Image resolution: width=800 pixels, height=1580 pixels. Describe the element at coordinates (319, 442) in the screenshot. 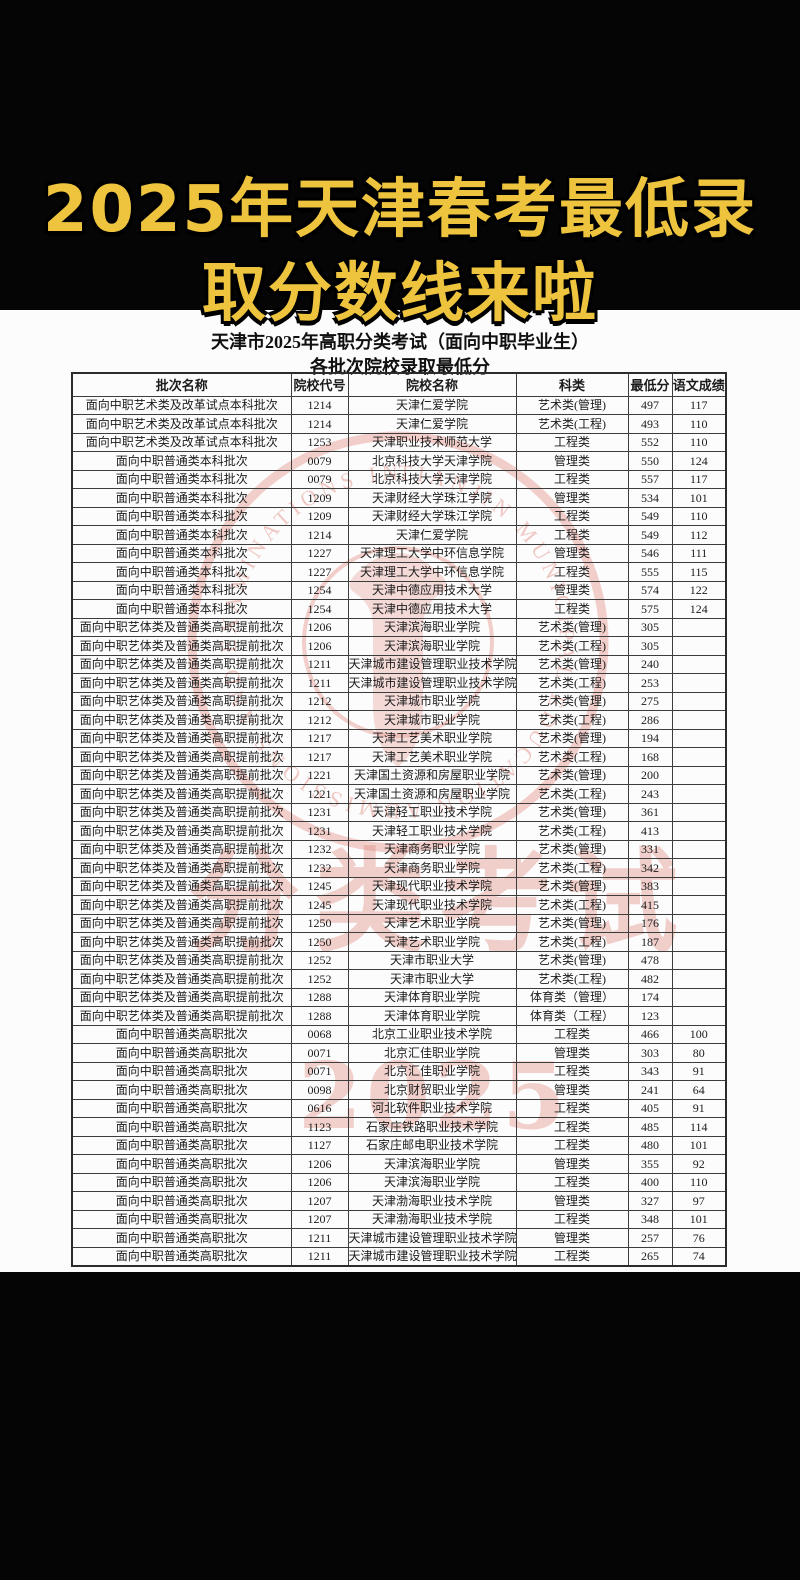

I see `table-cell: 1253` at that location.